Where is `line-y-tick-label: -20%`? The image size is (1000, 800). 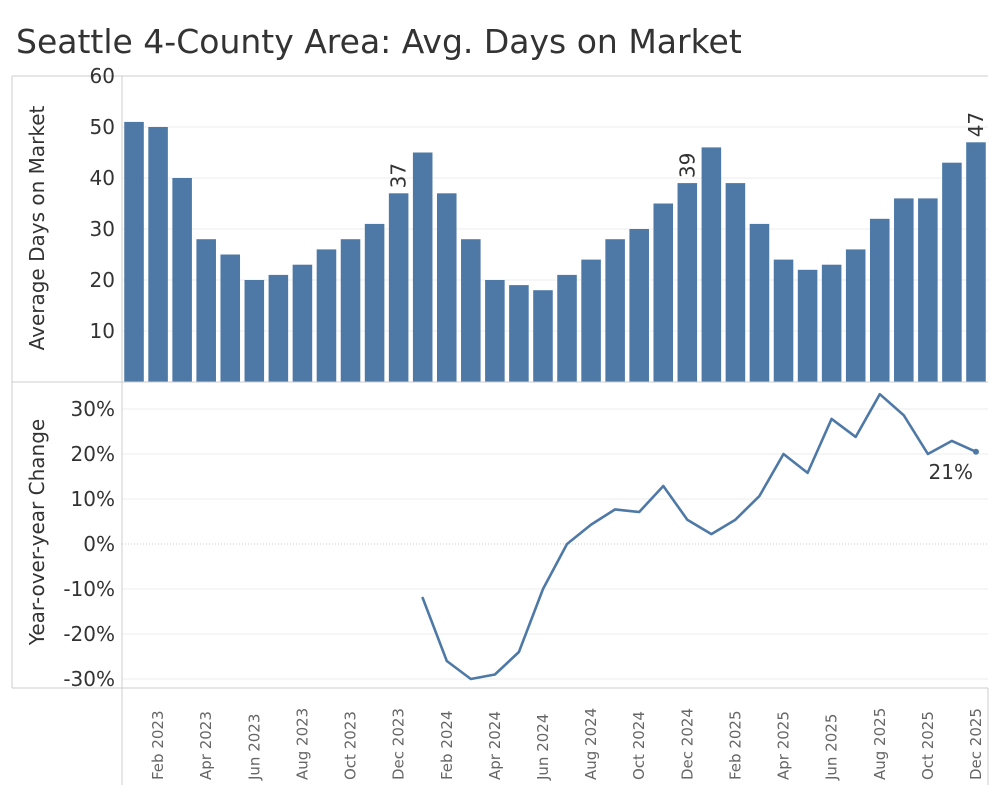 line-y-tick-label: -20% is located at coordinates (89, 634).